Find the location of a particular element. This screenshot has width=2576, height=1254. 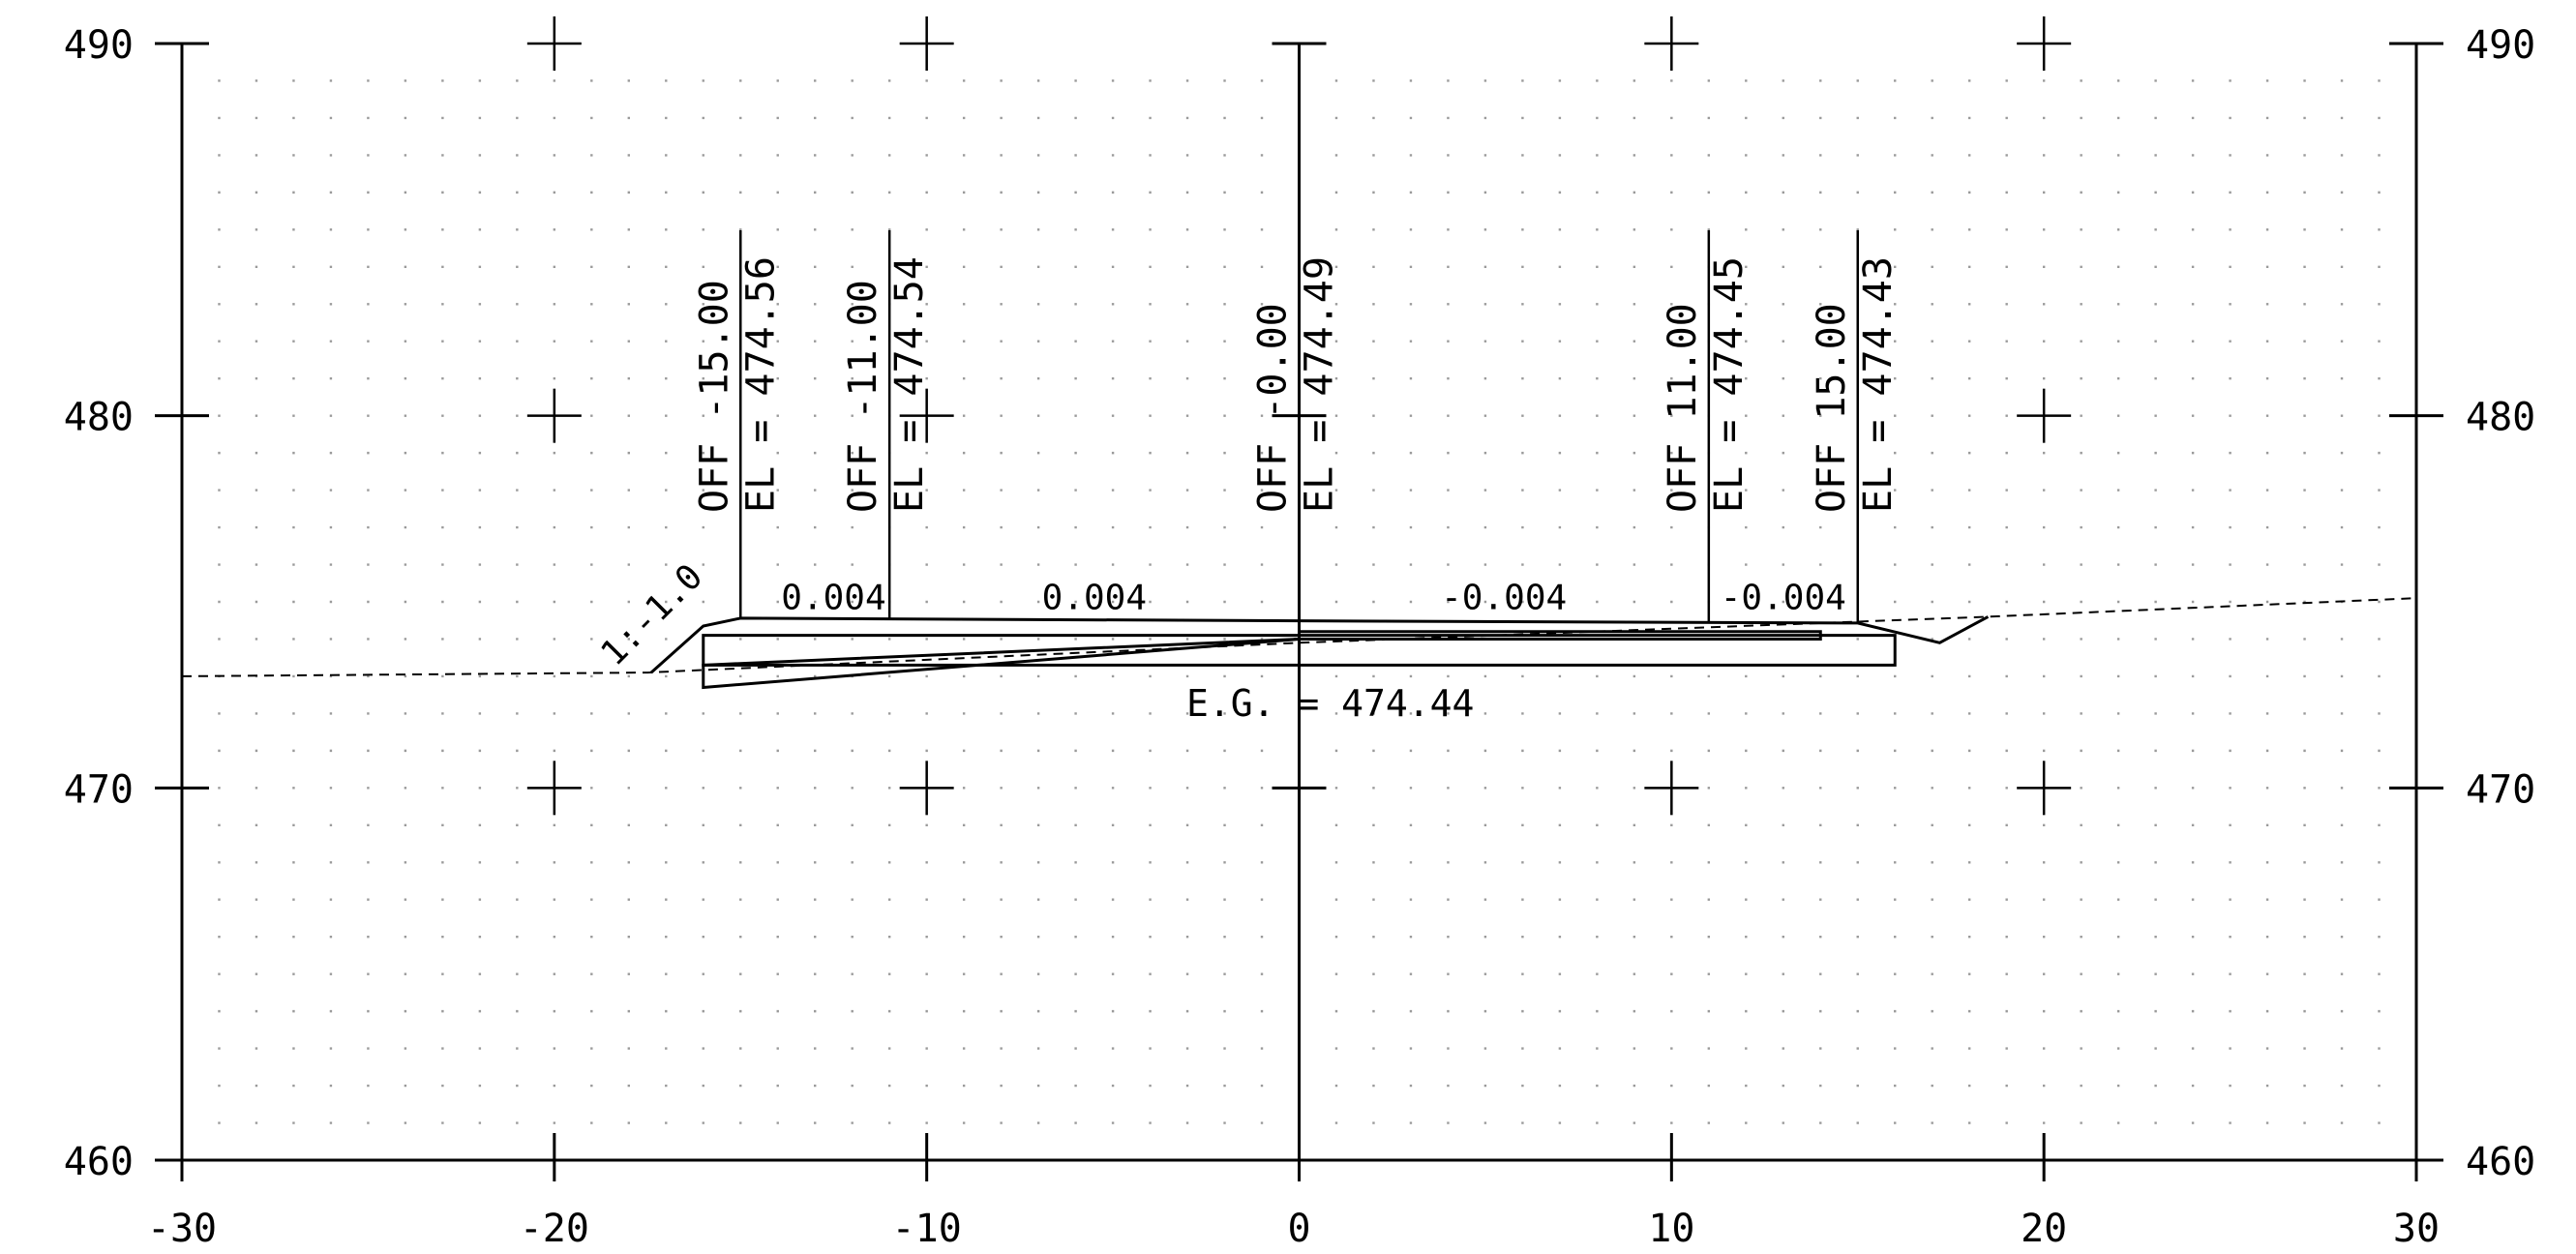

callout-offset-label: OFF -11.00 is located at coordinates (863, 397).